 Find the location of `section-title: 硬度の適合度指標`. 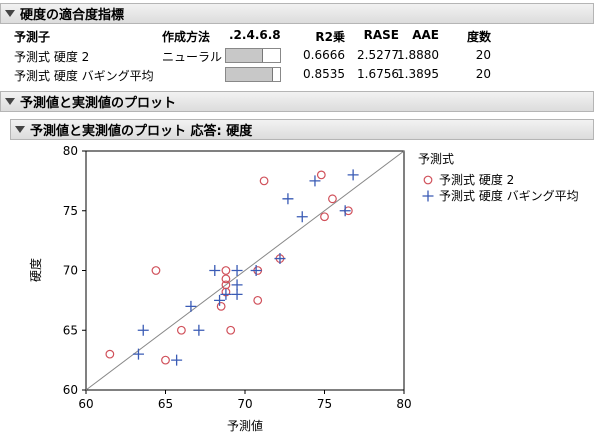

section-title: 硬度の適合度指標 is located at coordinates (72, 15).